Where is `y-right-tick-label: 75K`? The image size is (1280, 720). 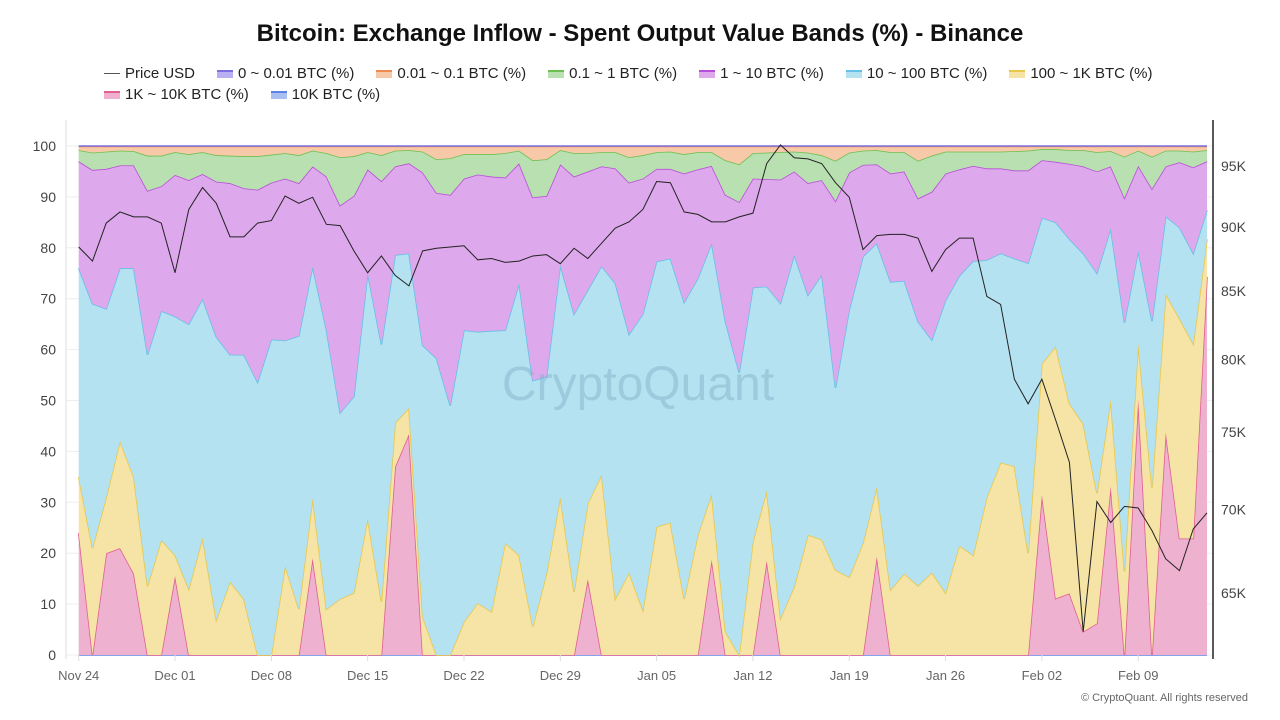 y-right-tick-label: 75K is located at coordinates (1234, 432).